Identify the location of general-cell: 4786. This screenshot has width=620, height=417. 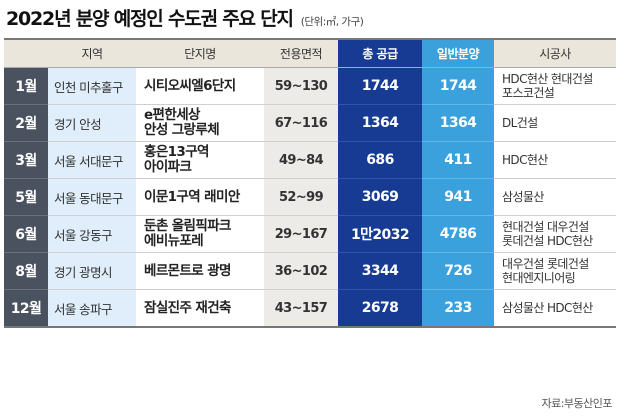
(458, 234).